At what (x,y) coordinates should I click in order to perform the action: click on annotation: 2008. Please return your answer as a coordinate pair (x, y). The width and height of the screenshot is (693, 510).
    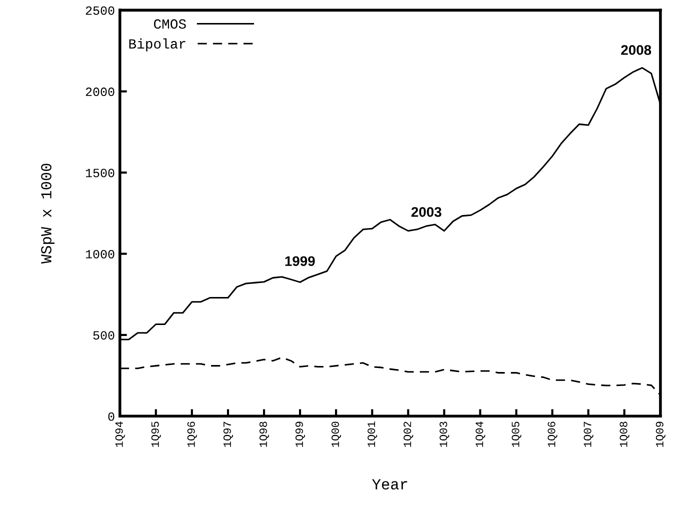
    Looking at the image, I should click on (636, 50).